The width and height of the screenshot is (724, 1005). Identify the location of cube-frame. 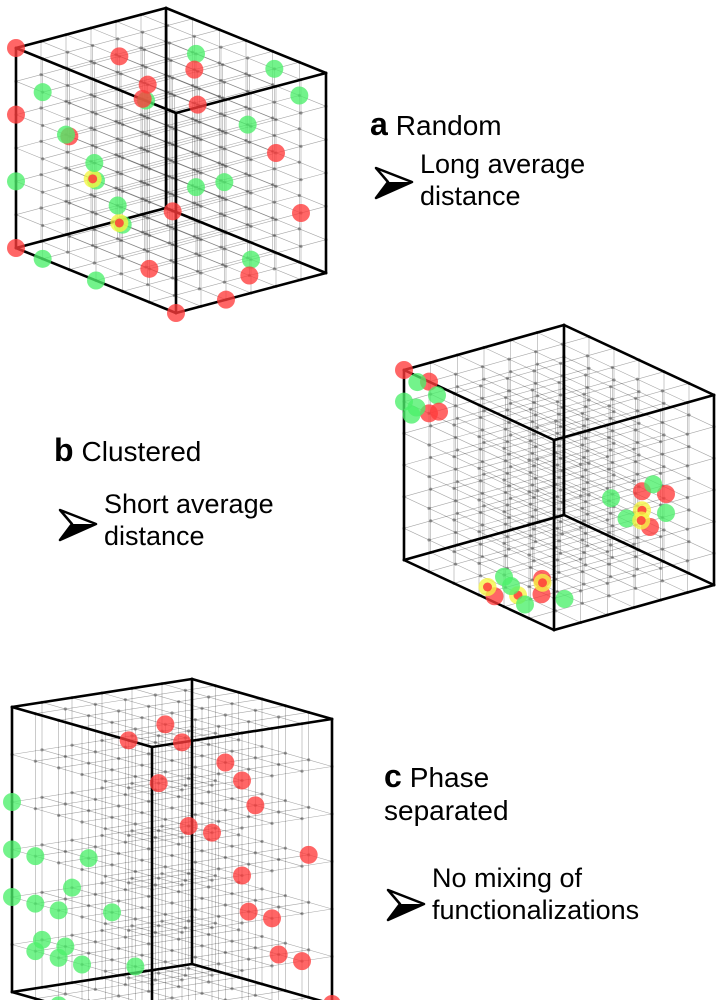
(559, 477).